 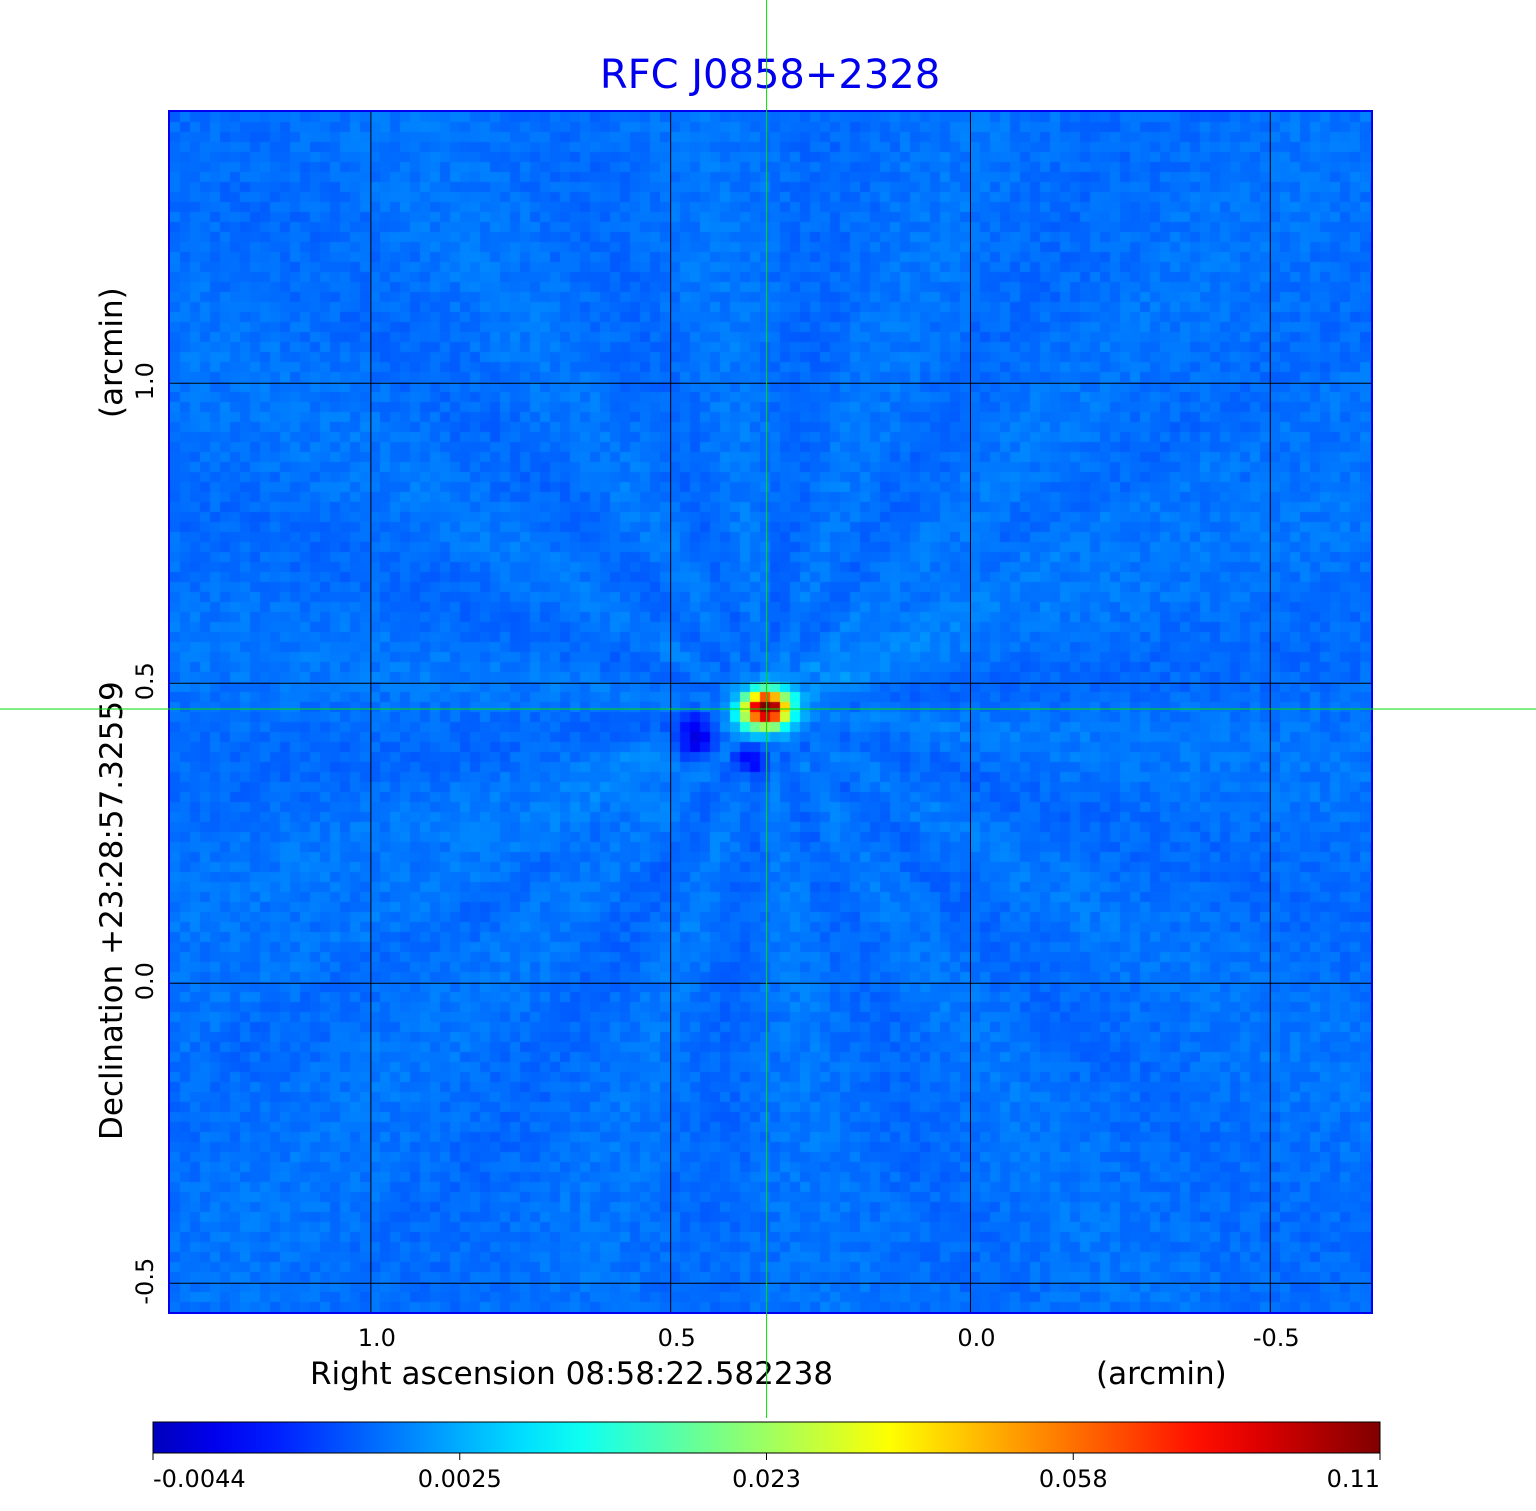 What do you see at coordinates (976, 1338) in the screenshot?
I see `x-tick-label: 0.0` at bounding box center [976, 1338].